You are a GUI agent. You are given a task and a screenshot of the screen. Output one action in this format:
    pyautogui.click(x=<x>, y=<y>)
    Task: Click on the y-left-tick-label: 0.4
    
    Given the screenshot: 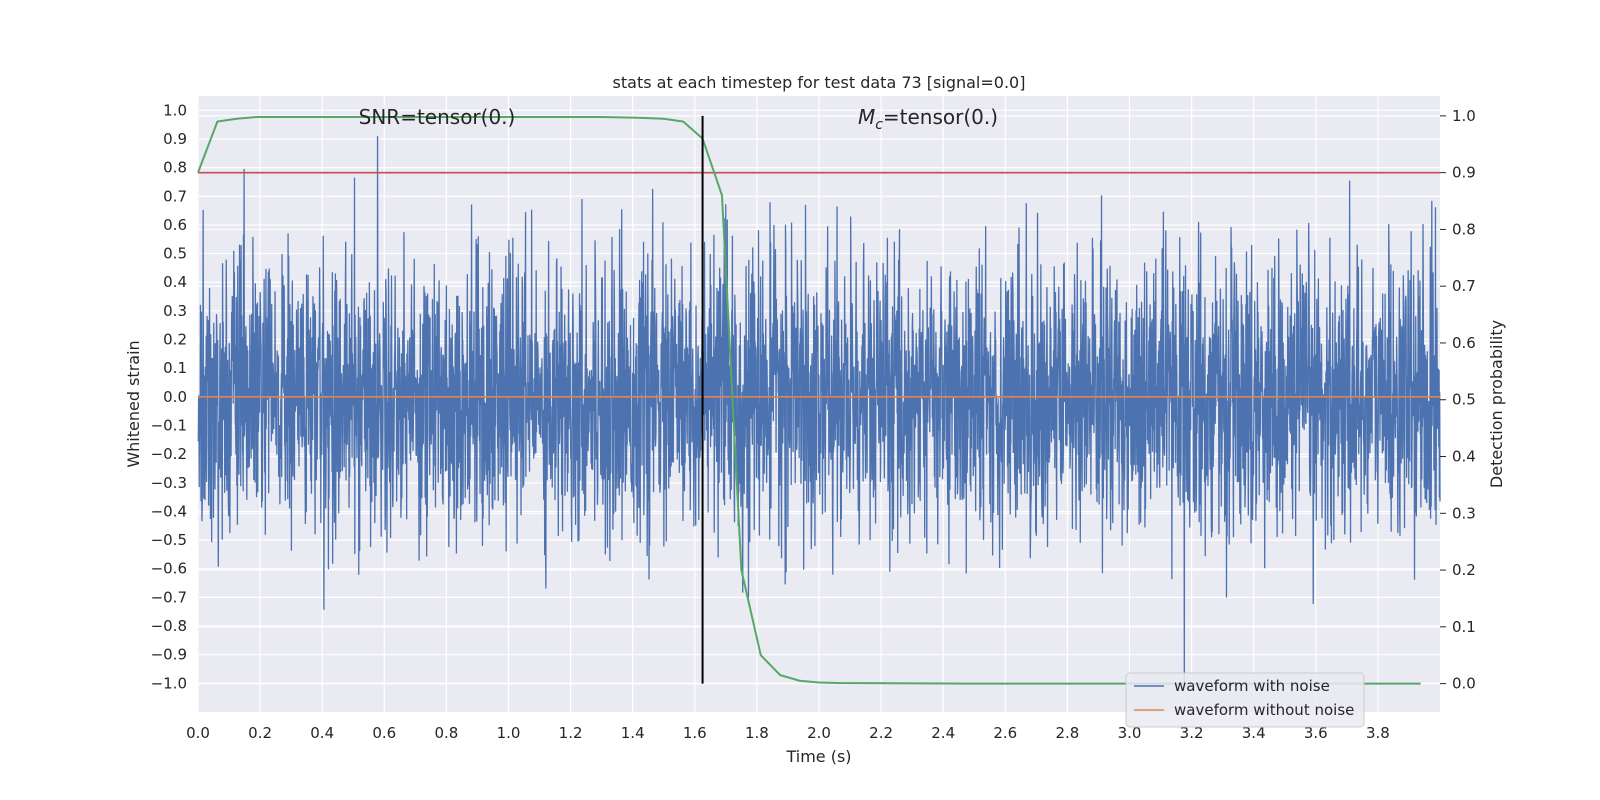 What is the action you would take?
    pyautogui.click(x=175, y=282)
    